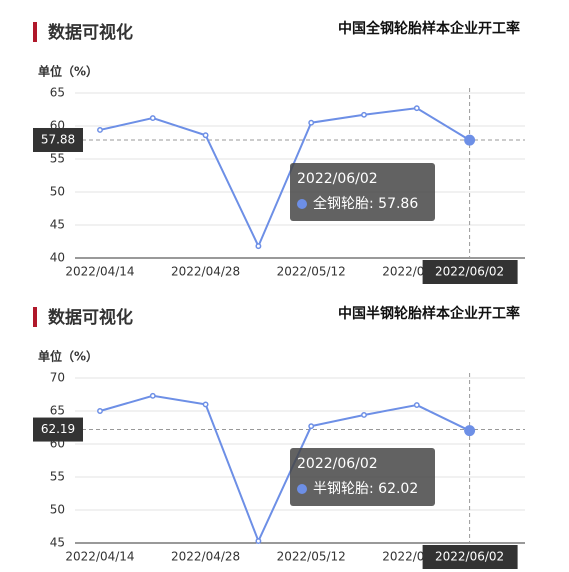 The height and width of the screenshot is (572, 569). What do you see at coordinates (429, 28) in the screenshot?
I see `chart-title: 中国全钢轮胎样本企业开工率` at bounding box center [429, 28].